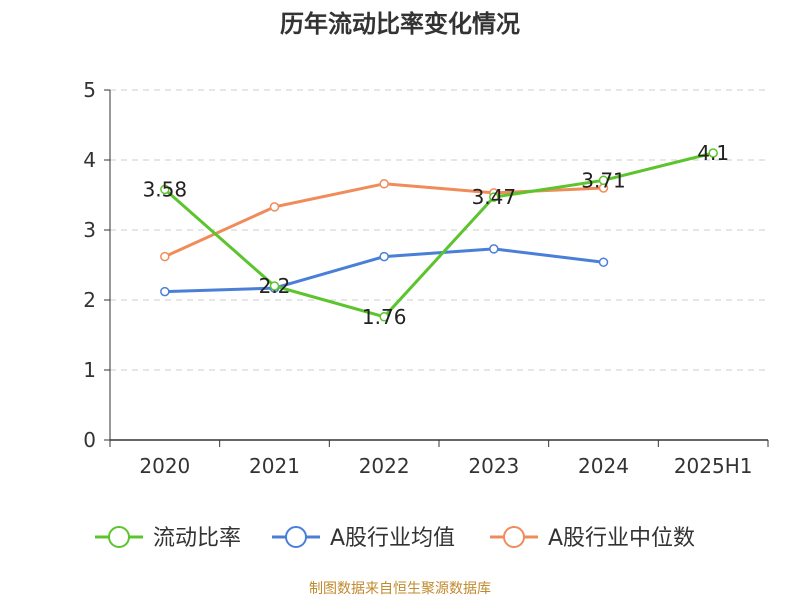 Image resolution: width=800 pixels, height=600 pixels. I want to click on legend-label: 流动比率, so click(197, 538).